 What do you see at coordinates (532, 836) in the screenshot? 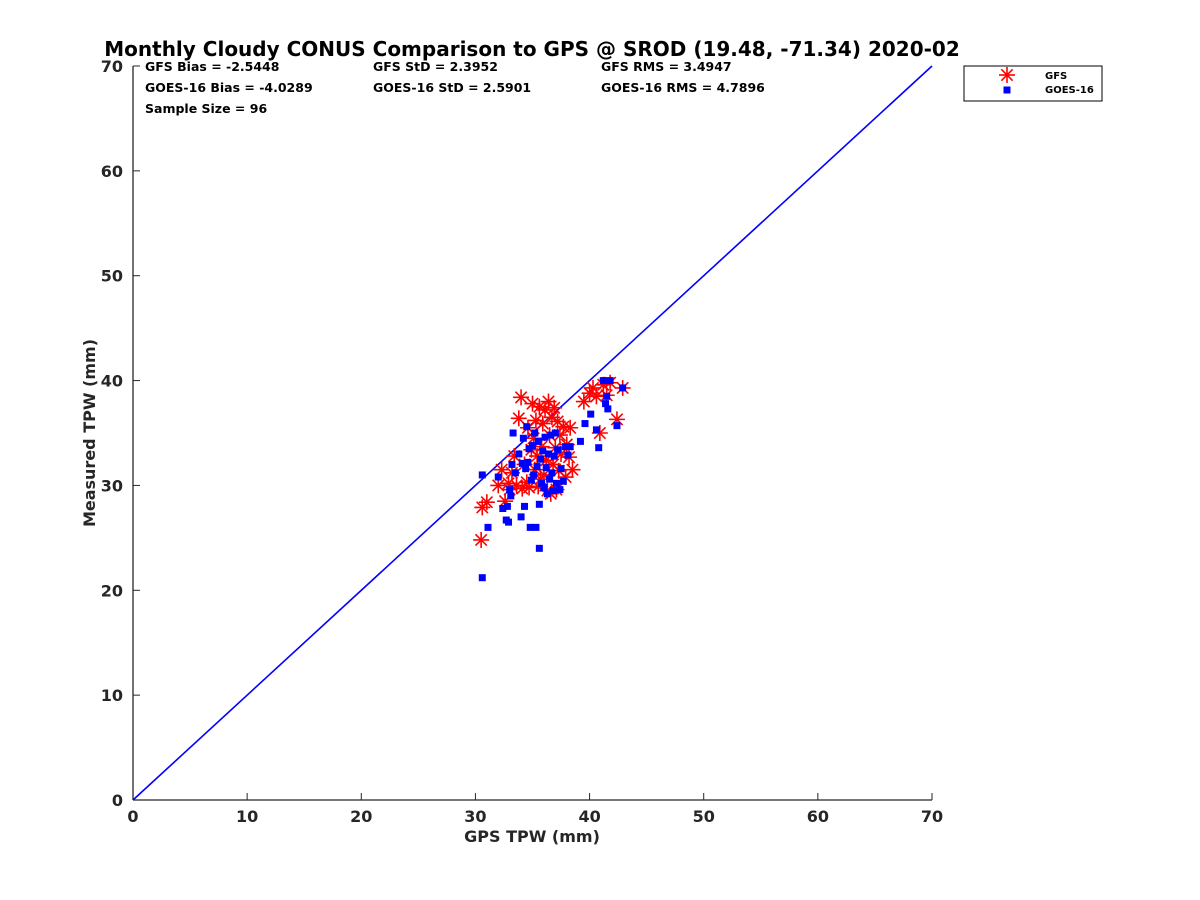
I see `x-axis-label: GPS TPW (mm)` at bounding box center [532, 836].